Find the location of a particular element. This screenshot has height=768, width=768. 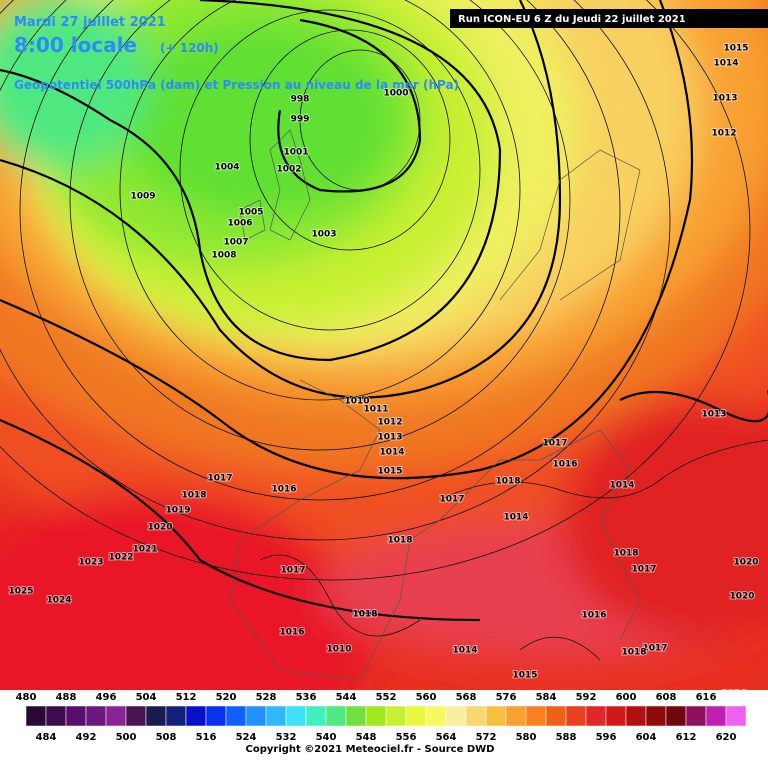

isobar-label: 1010 is located at coordinates (338, 650).